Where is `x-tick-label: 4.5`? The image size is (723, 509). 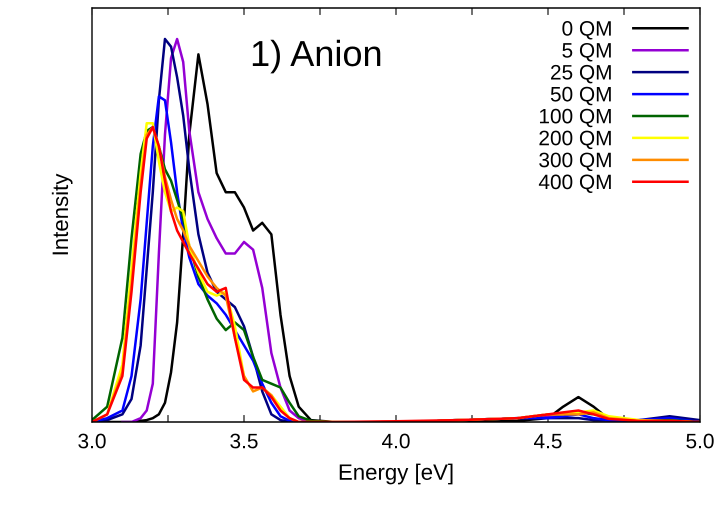 x-tick-label: 4.5 is located at coordinates (548, 441).